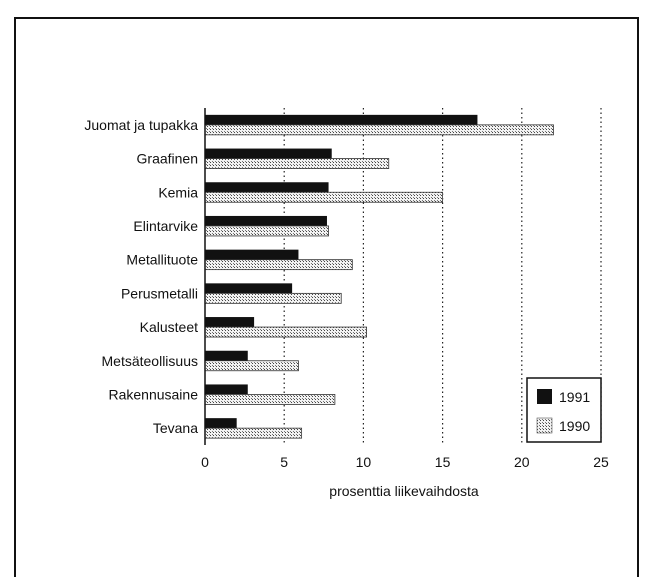 The height and width of the screenshot is (577, 654). What do you see at coordinates (544, 396) in the screenshot?
I see `legend-swatch-1991` at bounding box center [544, 396].